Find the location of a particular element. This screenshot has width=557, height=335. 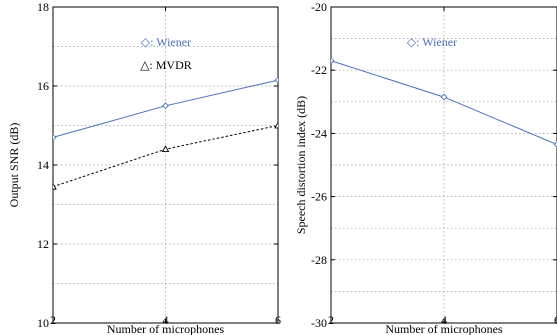

y-tick-label: 14 is located at coordinates (43, 165).